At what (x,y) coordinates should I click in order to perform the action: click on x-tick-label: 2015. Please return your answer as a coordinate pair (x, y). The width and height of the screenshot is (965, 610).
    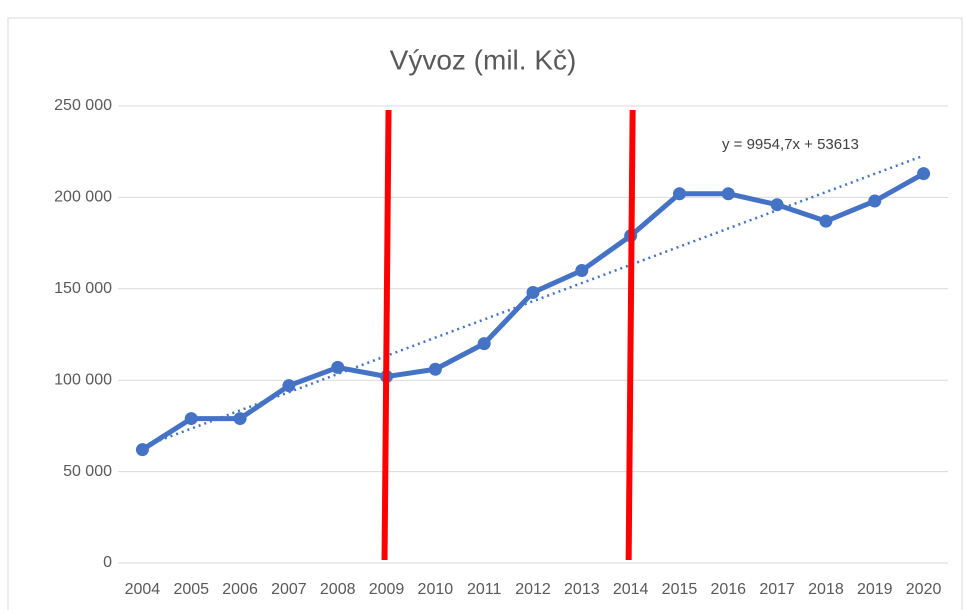
    Looking at the image, I should click on (680, 589).